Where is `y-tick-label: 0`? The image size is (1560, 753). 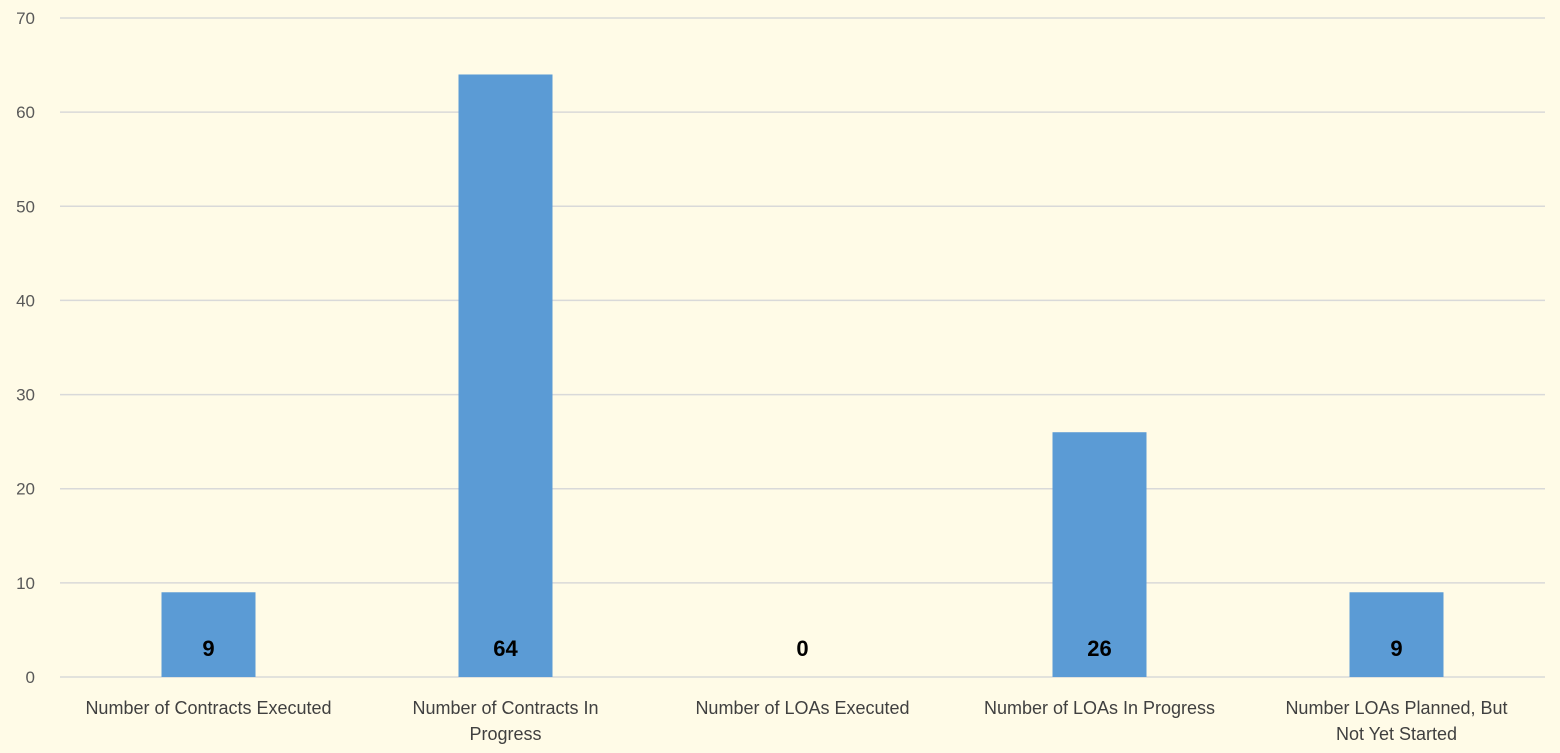
y-tick-label: 0 is located at coordinates (30, 677).